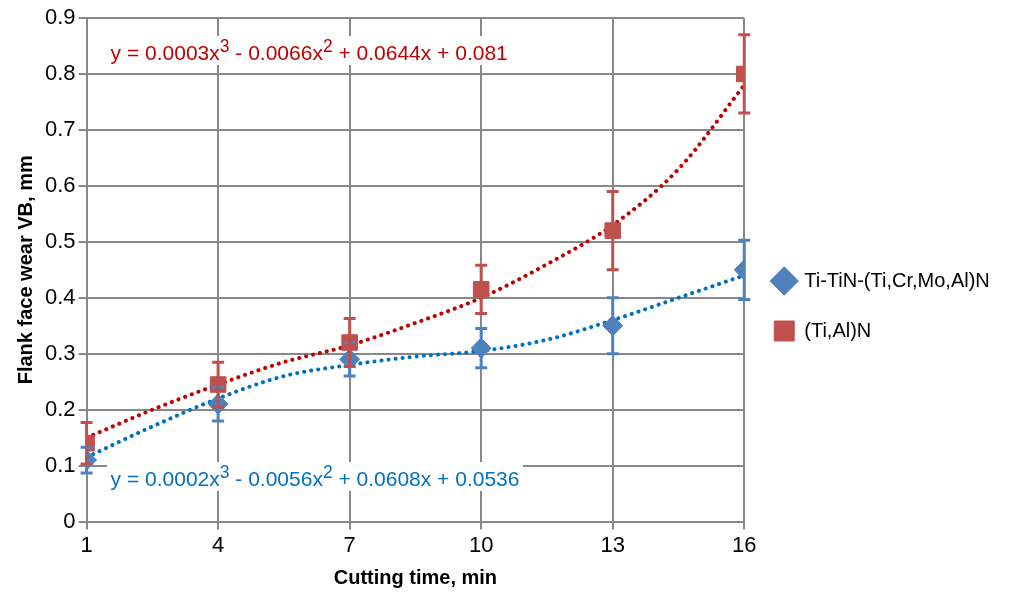 This screenshot has width=1009, height=594. What do you see at coordinates (315, 476) in the screenshot?
I see `annotation: y = 0.0002x$^{3}$ - 0.0056x$^{2}$ + 0.0608x + 0.0536` at bounding box center [315, 476].